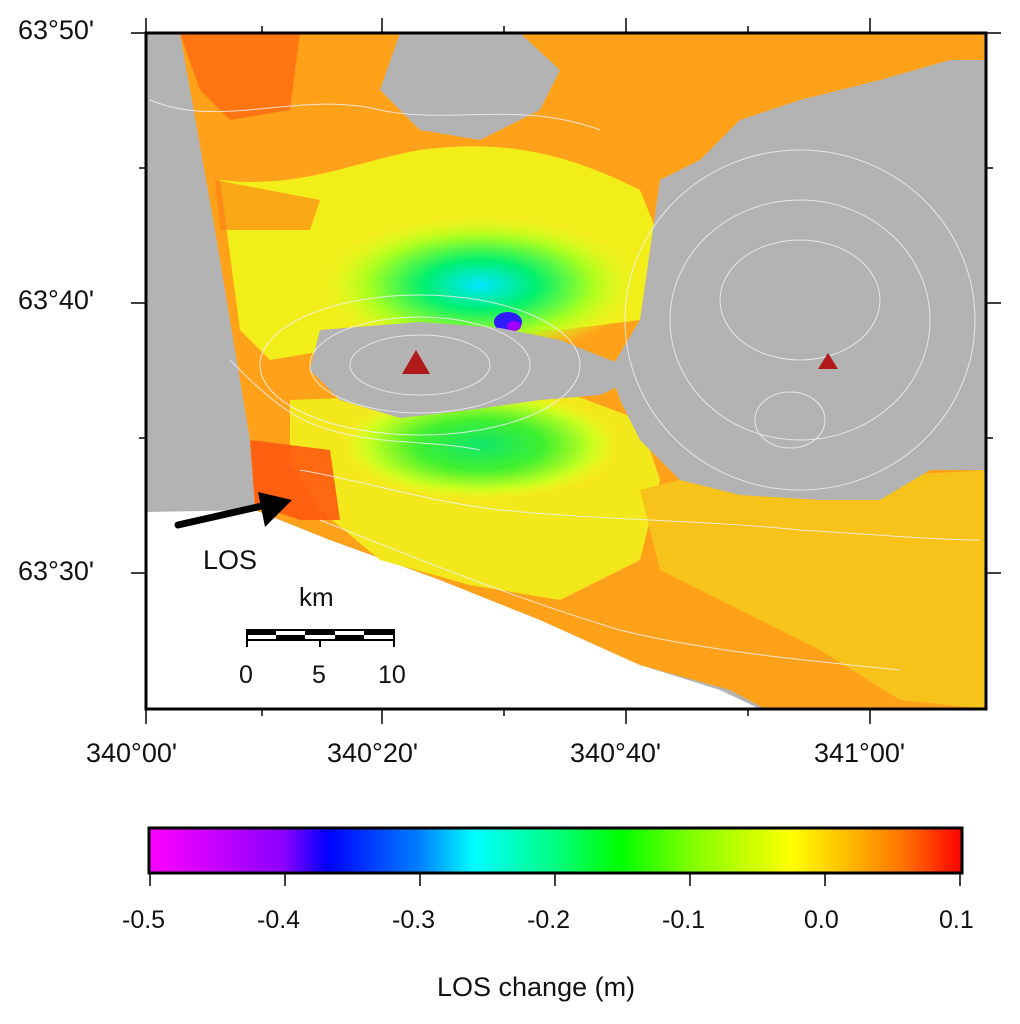 The height and width of the screenshot is (1024, 1020). What do you see at coordinates (453, 608) in the screenshot?
I see `sea-area` at bounding box center [453, 608].